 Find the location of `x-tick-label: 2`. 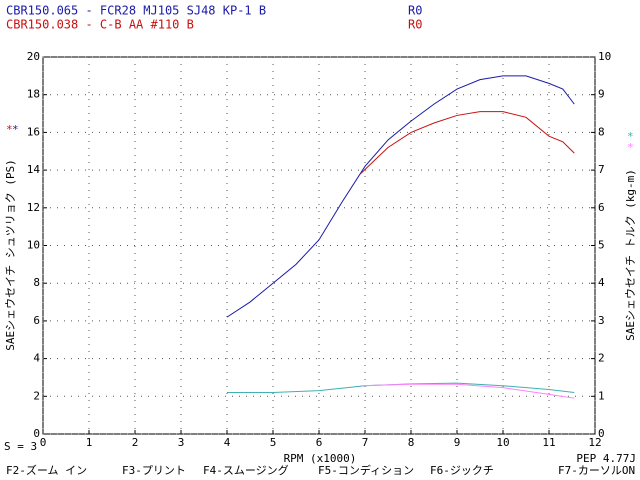

x-tick-label: 2 is located at coordinates (135, 442).